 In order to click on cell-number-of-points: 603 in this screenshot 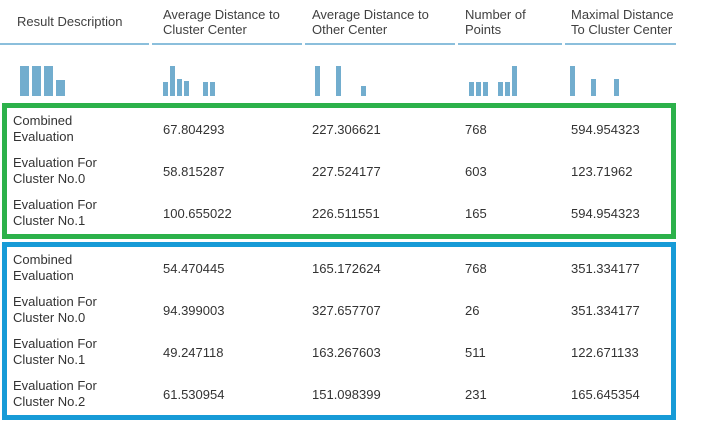, I will do `click(476, 171)`.